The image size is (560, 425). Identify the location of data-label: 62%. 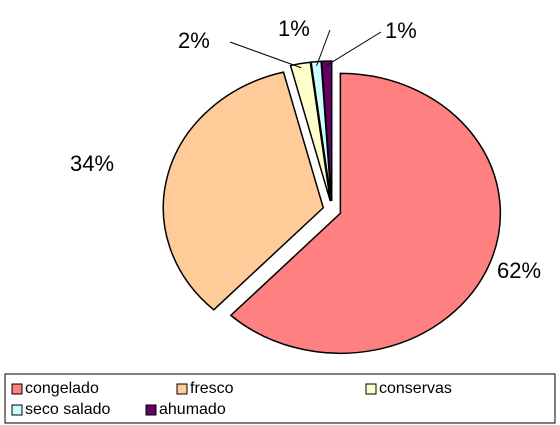
(519, 270).